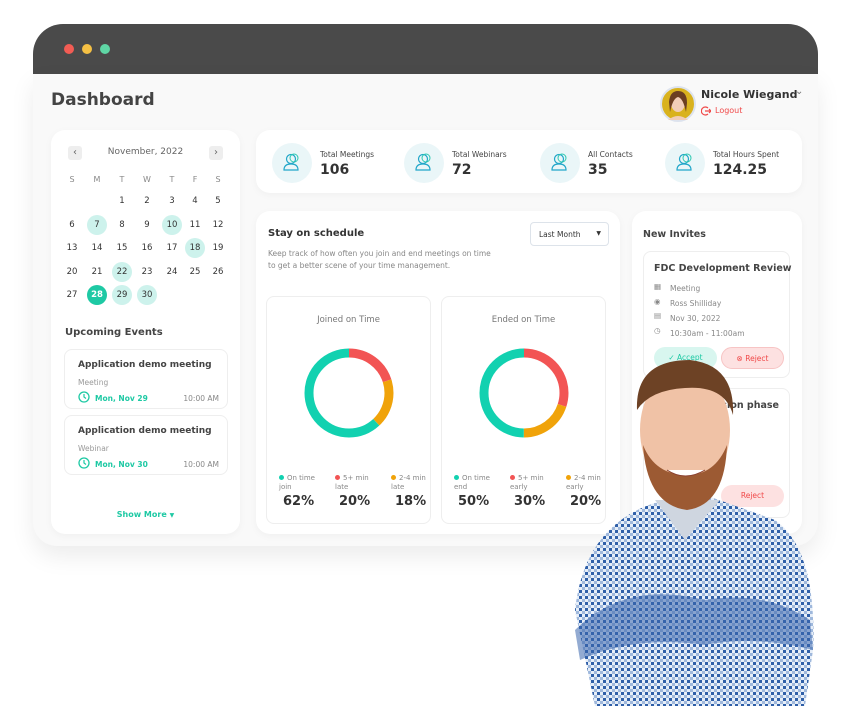 The image size is (852, 706). Describe the element at coordinates (147, 295) in the screenshot. I see `calendar-day: 30` at that location.